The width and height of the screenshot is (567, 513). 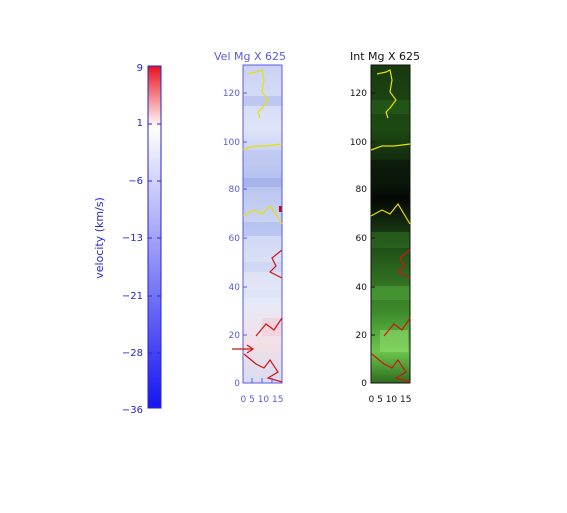 I want to click on velocity-y-tick-label: 20, so click(x=235, y=336).